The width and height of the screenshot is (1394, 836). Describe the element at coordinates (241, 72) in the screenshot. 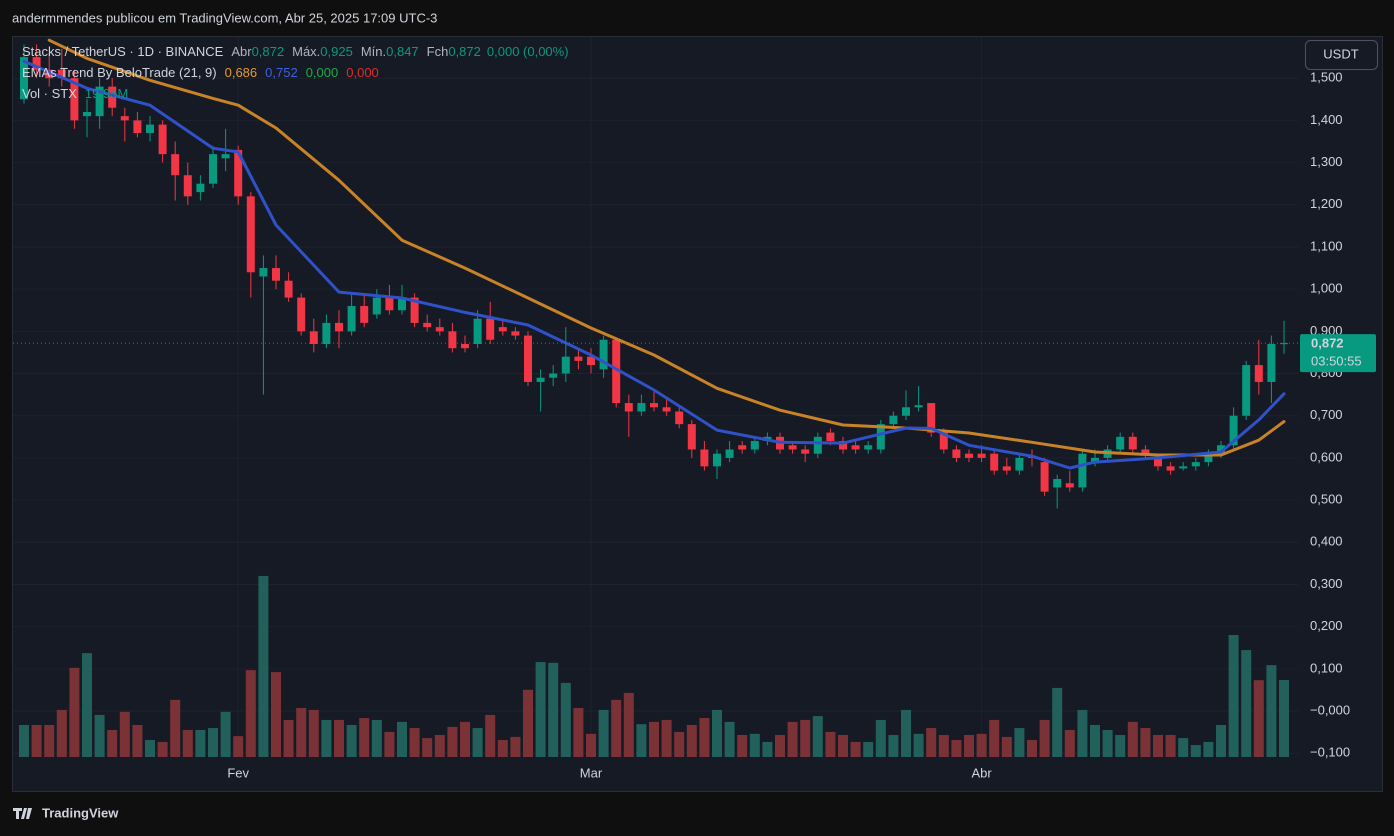

I see `indicator-value: 0,686` at that location.